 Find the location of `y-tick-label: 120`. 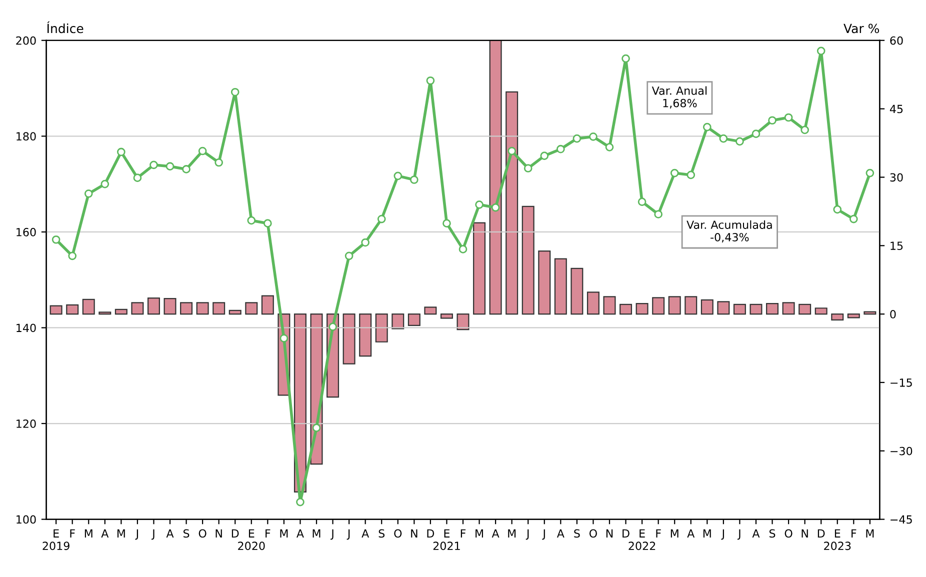

y-tick-label: 120 is located at coordinates (26, 423).